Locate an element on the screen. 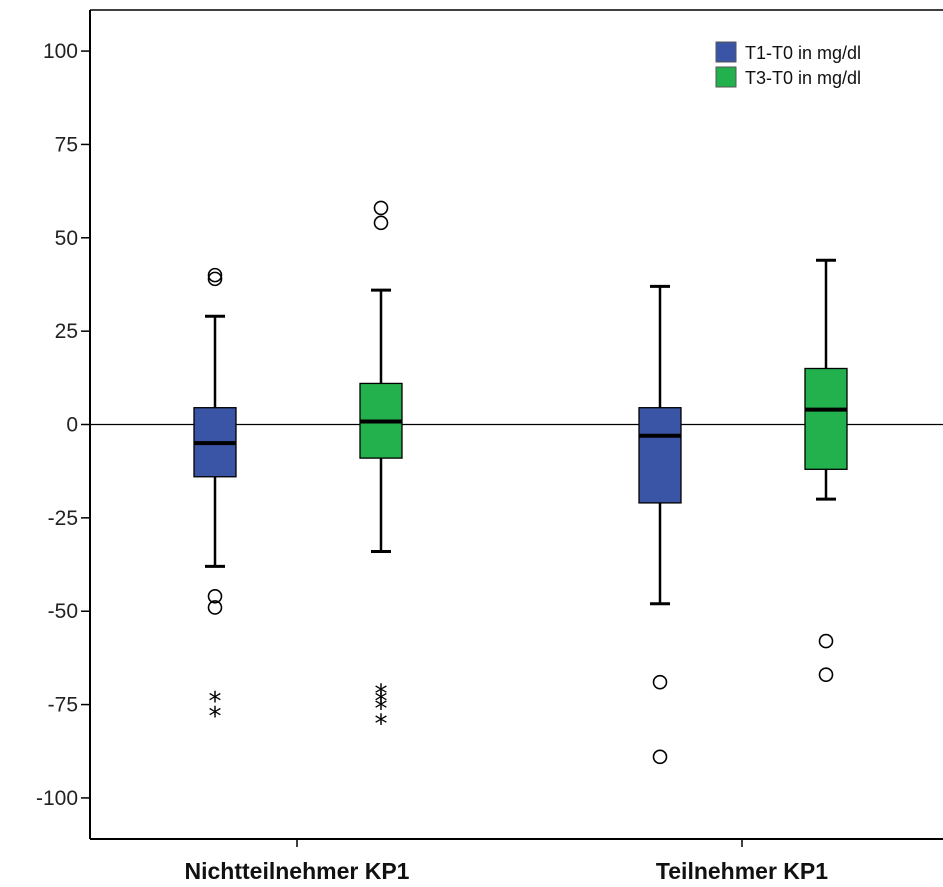  y-tick-label: 25 is located at coordinates (66, 331).